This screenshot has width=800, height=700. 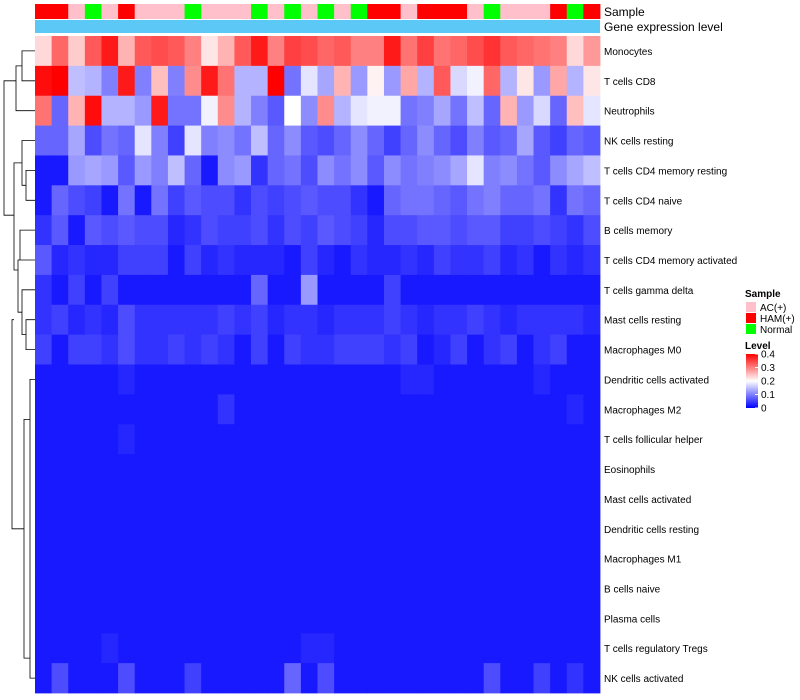 I want to click on row-label: T cells CD4 memory resting, so click(x=665, y=171).